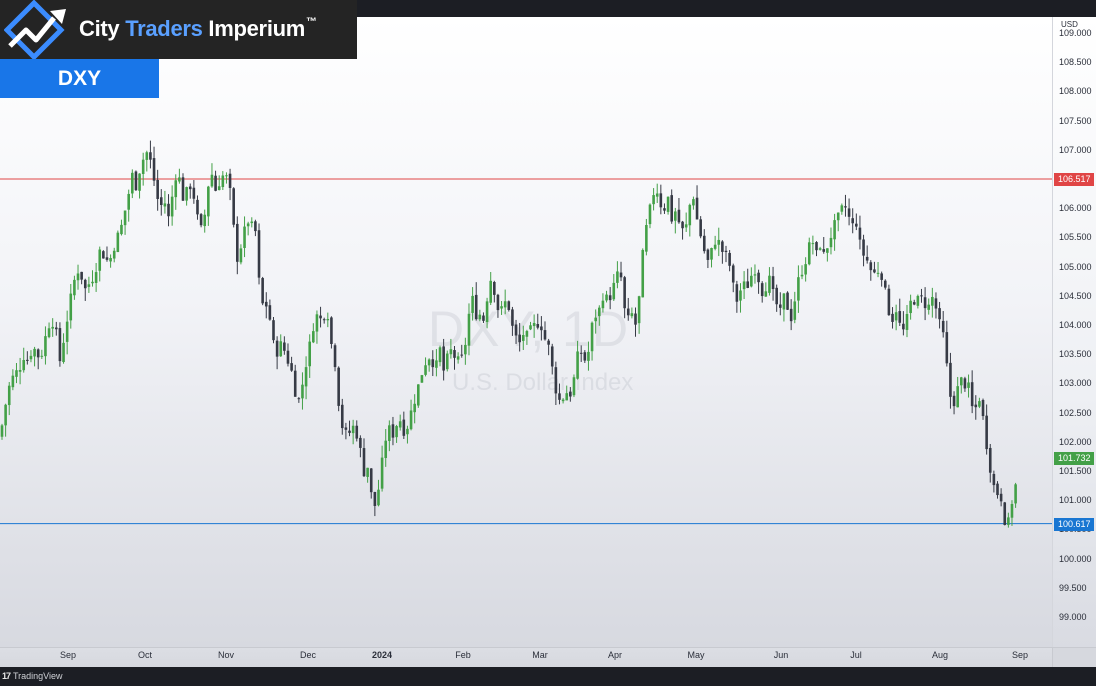  Describe the element at coordinates (308, 655) in the screenshot. I see `time-tick-label: Dec` at that location.